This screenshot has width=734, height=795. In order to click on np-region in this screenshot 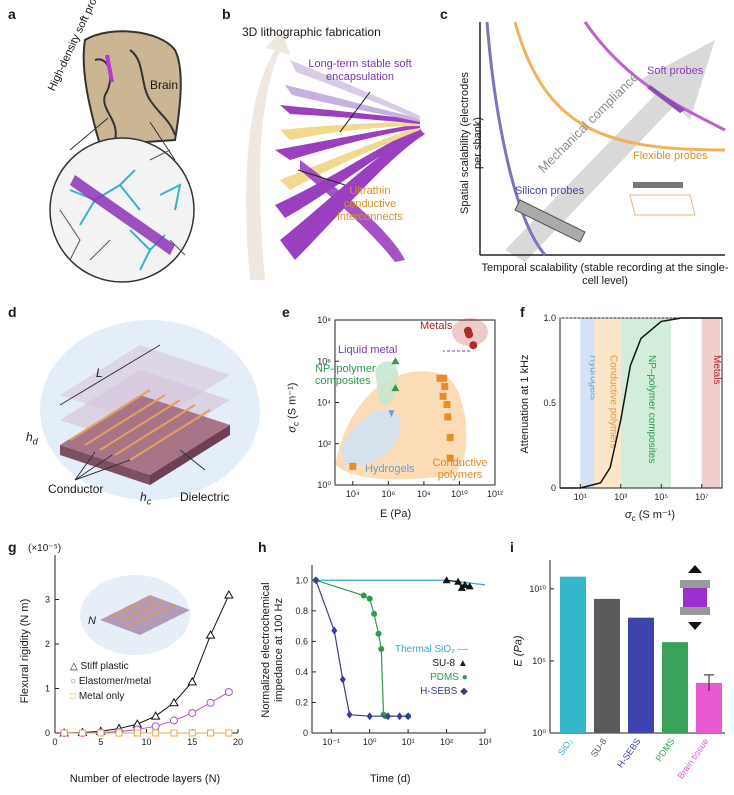, I will do `click(387, 383)`.